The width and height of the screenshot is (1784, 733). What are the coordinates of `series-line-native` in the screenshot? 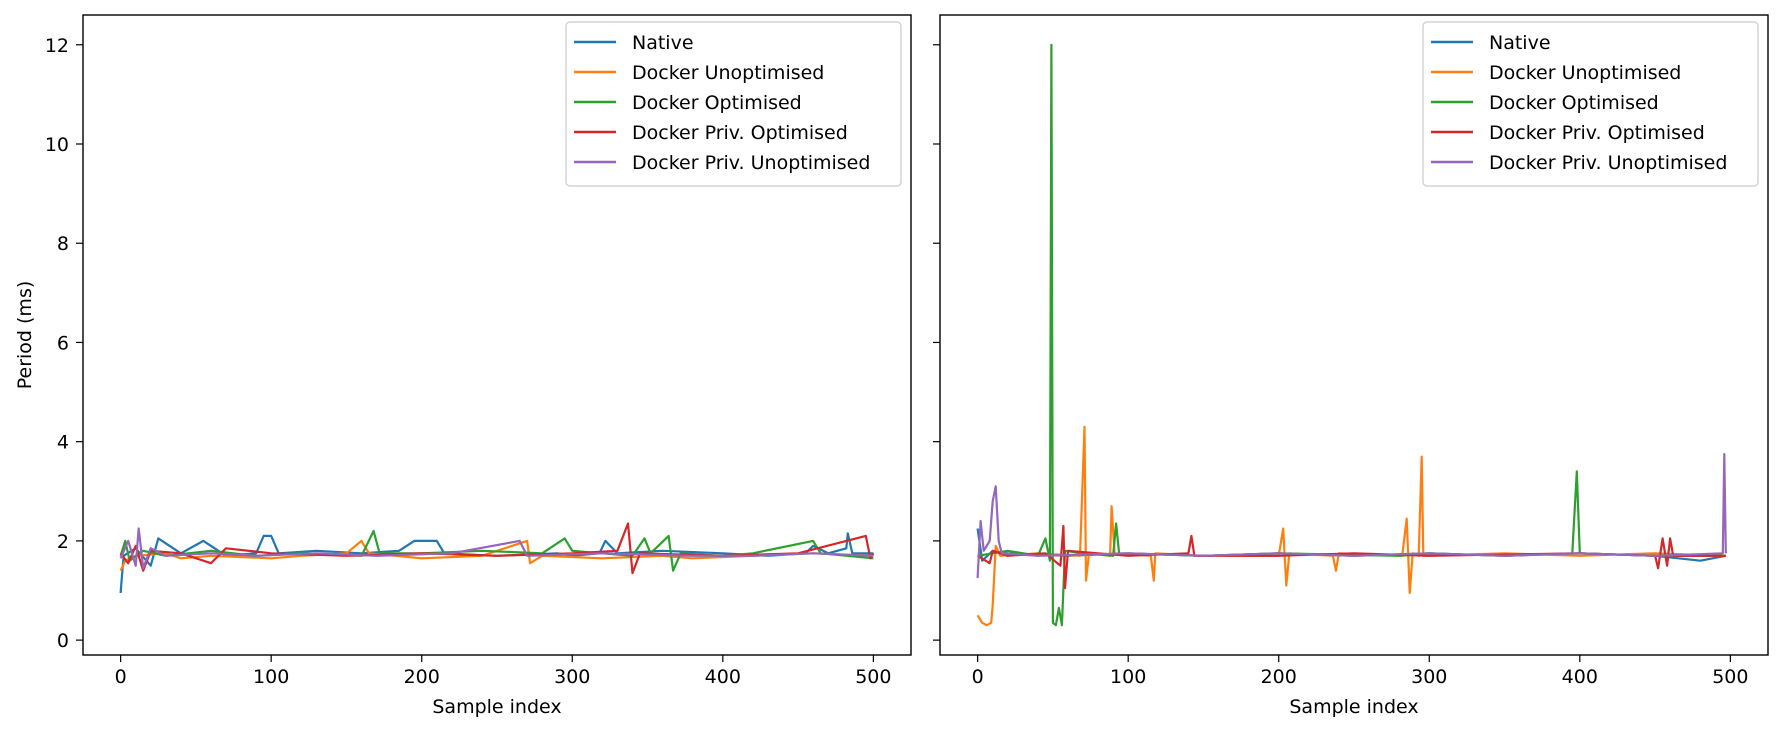 It's located at (496, 563).